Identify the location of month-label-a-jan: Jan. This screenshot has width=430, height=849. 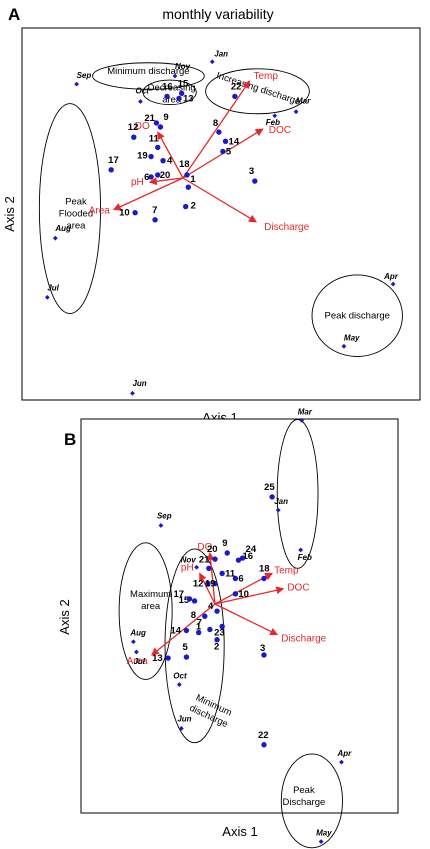
(221, 54).